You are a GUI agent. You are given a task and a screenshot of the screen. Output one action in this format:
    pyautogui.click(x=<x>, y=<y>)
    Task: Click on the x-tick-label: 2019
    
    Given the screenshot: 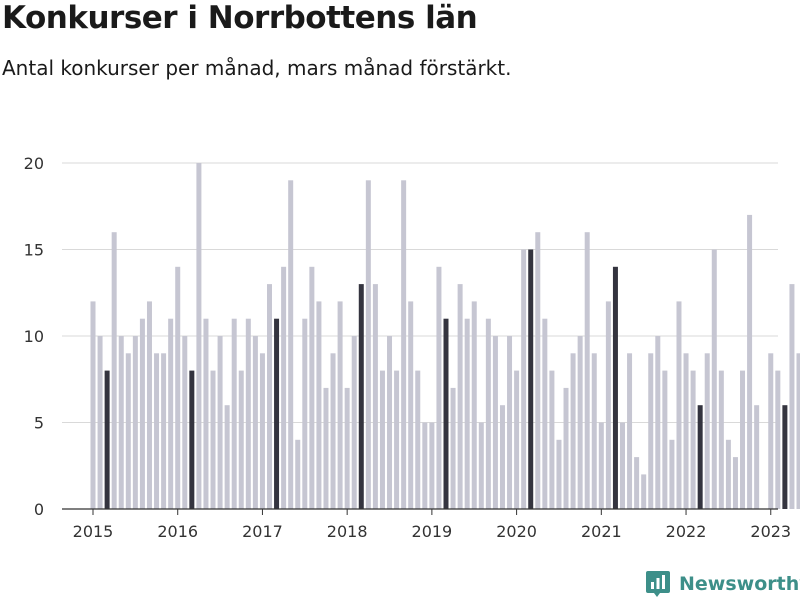 What is the action you would take?
    pyautogui.click(x=432, y=531)
    